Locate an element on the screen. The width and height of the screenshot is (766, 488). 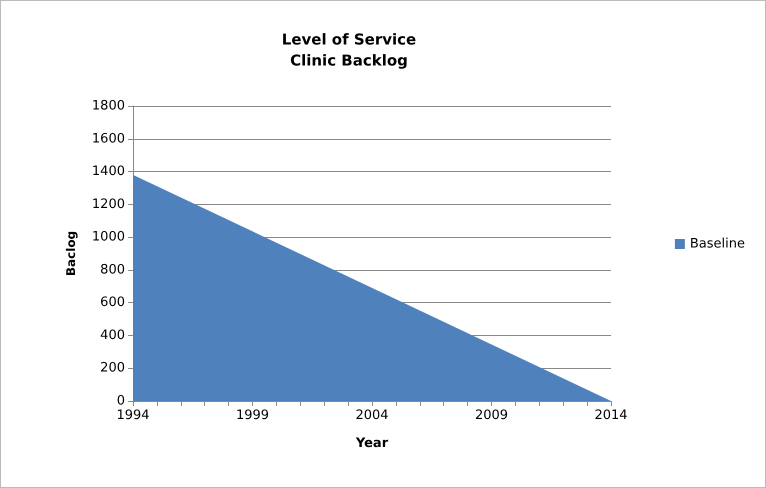
y-tick-label: 400 is located at coordinates (112, 335).